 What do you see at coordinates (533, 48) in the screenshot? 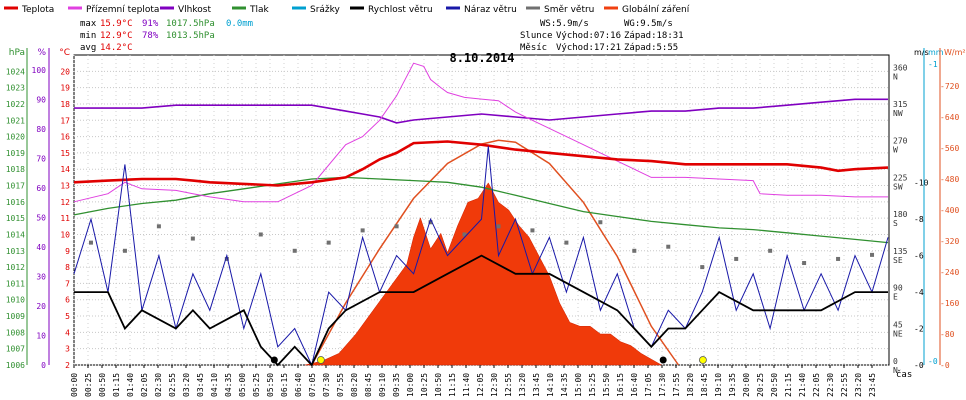
I see `stat-moon-label: Měsíc` at bounding box center [533, 48].